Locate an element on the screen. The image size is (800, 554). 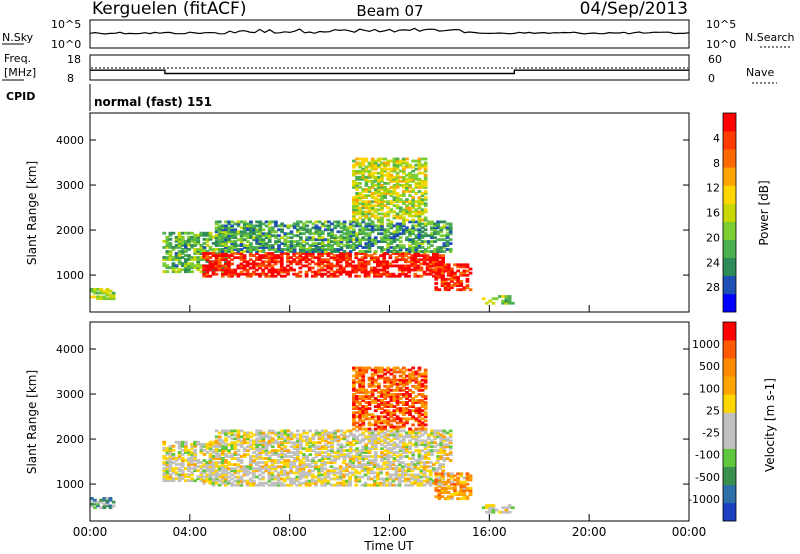
x-tick-label: 16:00 is located at coordinates (489, 532).